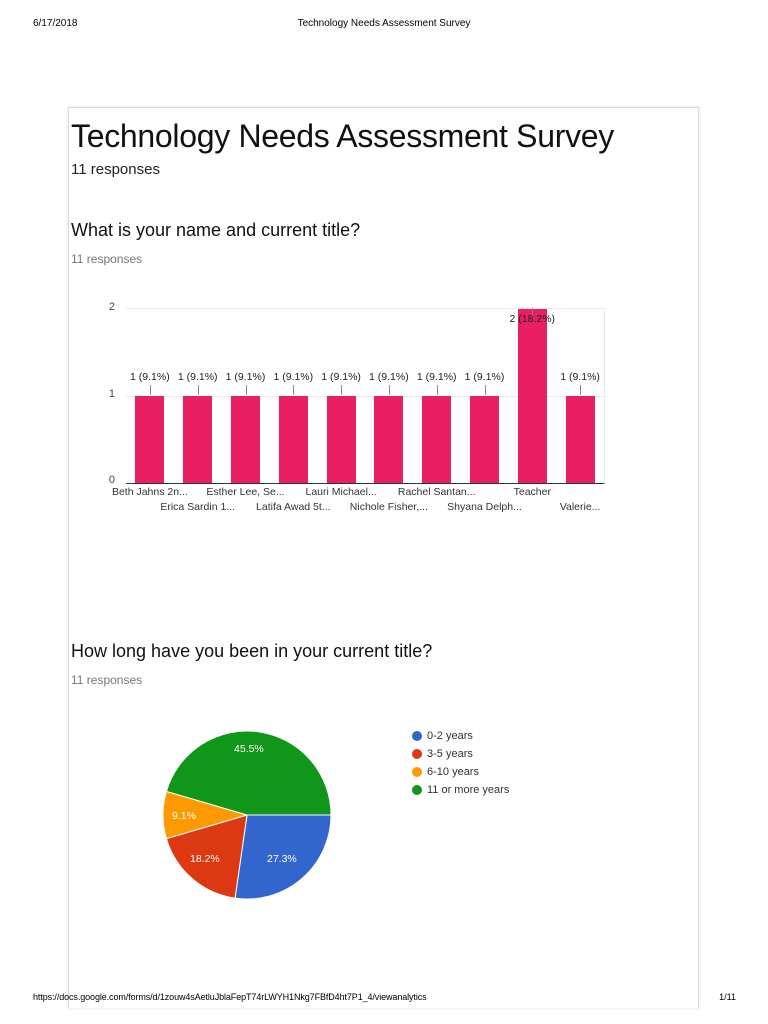 Image resolution: width=768 pixels, height=1024 pixels. I want to click on legend-item-6-10-years: 6-10 years, so click(460, 772).